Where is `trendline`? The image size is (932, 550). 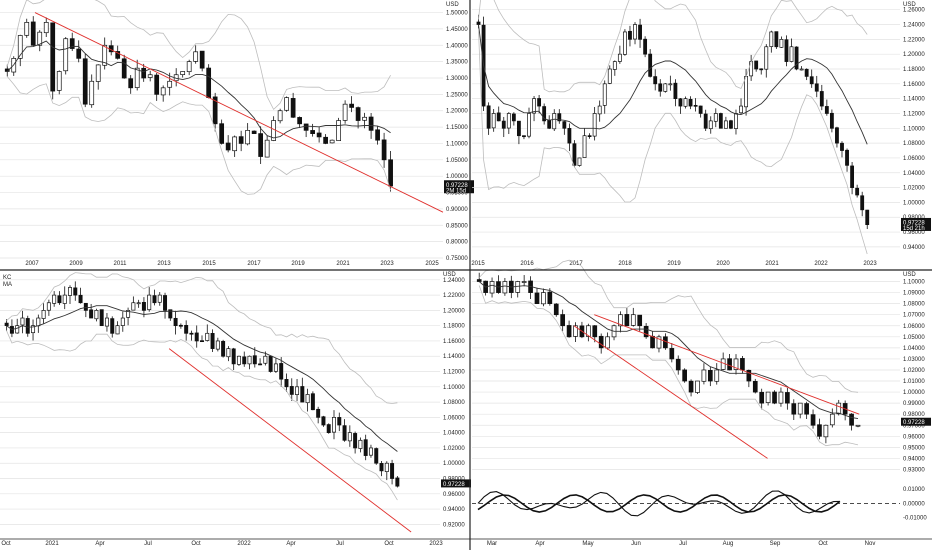
trendline is located at coordinates (290, 440).